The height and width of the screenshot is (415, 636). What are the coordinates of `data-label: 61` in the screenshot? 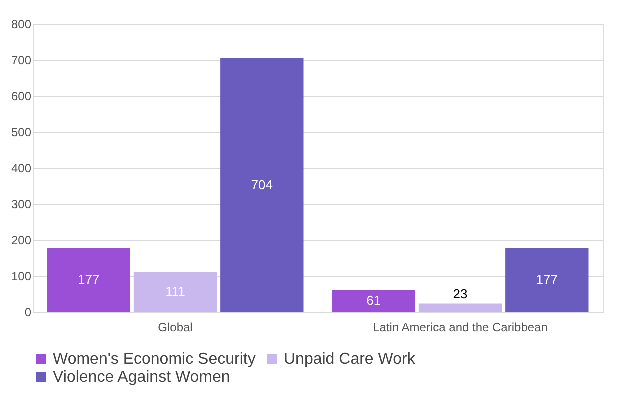 It's located at (374, 300).